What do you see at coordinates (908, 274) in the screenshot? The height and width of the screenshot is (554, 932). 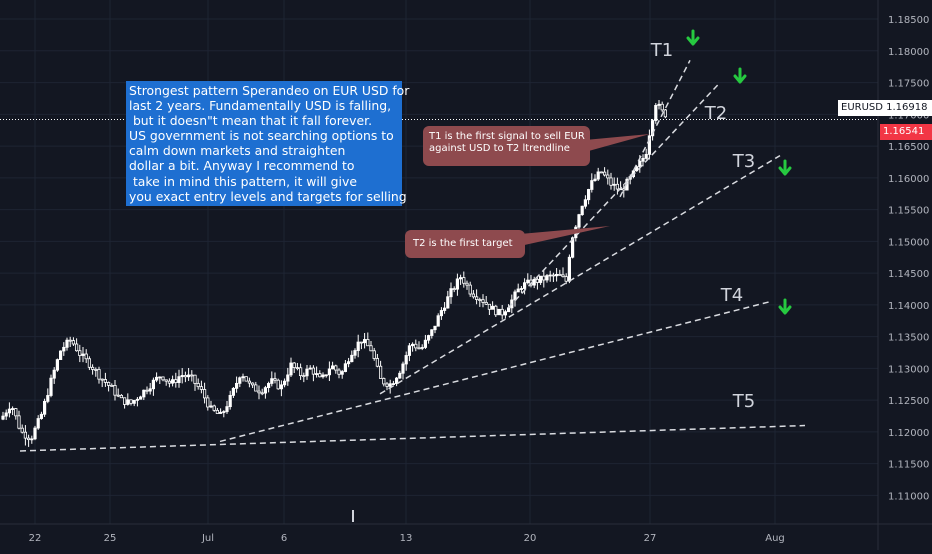 I see `y-tick-label: 1.14500` at bounding box center [908, 274].